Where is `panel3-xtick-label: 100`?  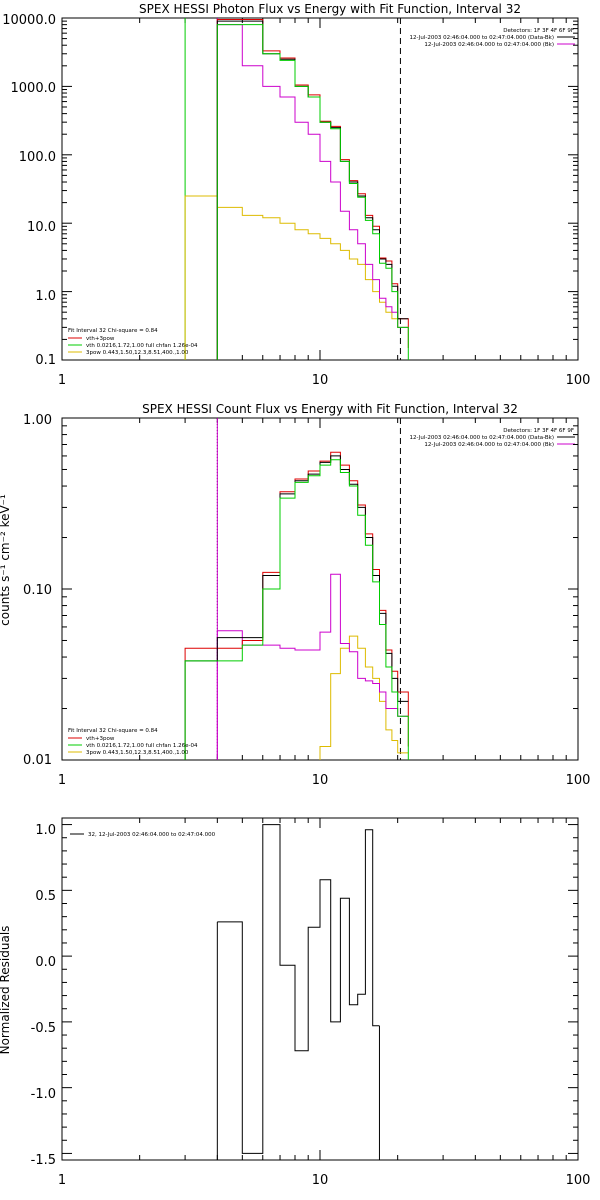 panel3-xtick-label: 100 is located at coordinates (578, 1180).